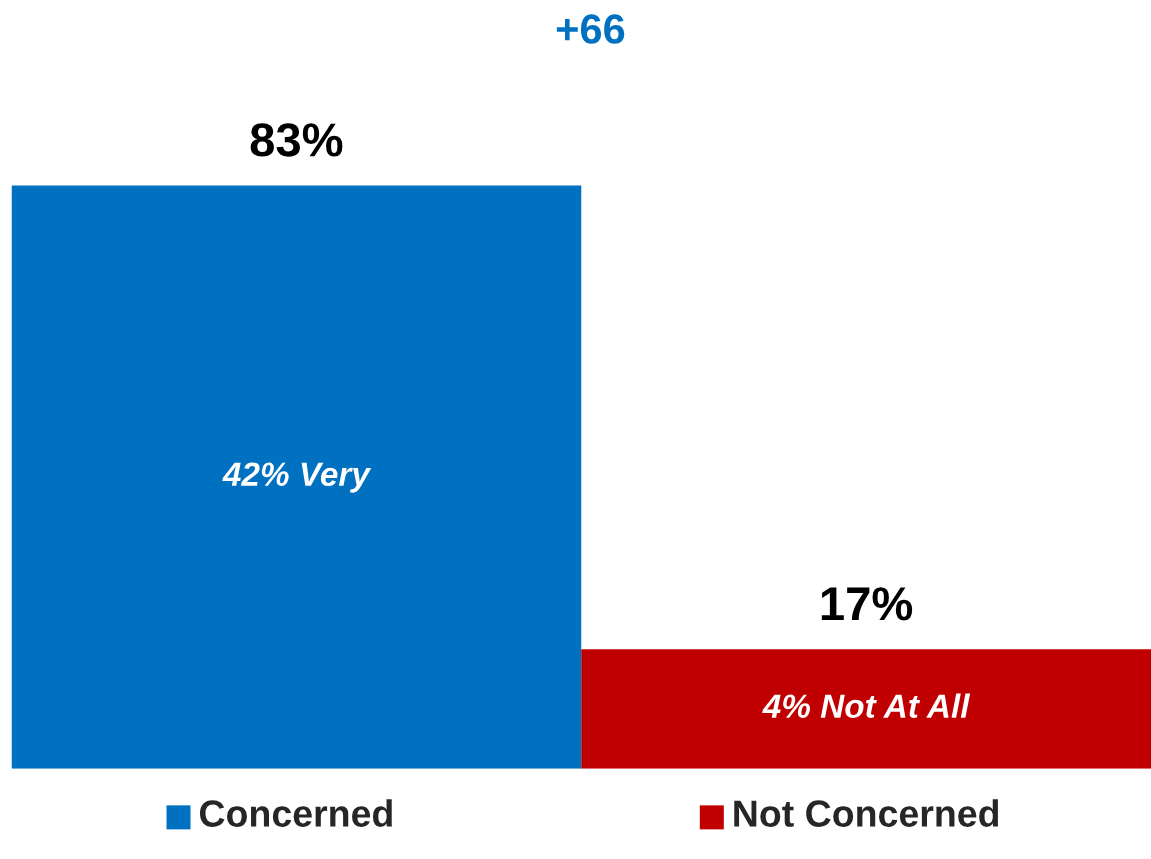  I want to click on annotation: 42% Very, so click(297, 477).